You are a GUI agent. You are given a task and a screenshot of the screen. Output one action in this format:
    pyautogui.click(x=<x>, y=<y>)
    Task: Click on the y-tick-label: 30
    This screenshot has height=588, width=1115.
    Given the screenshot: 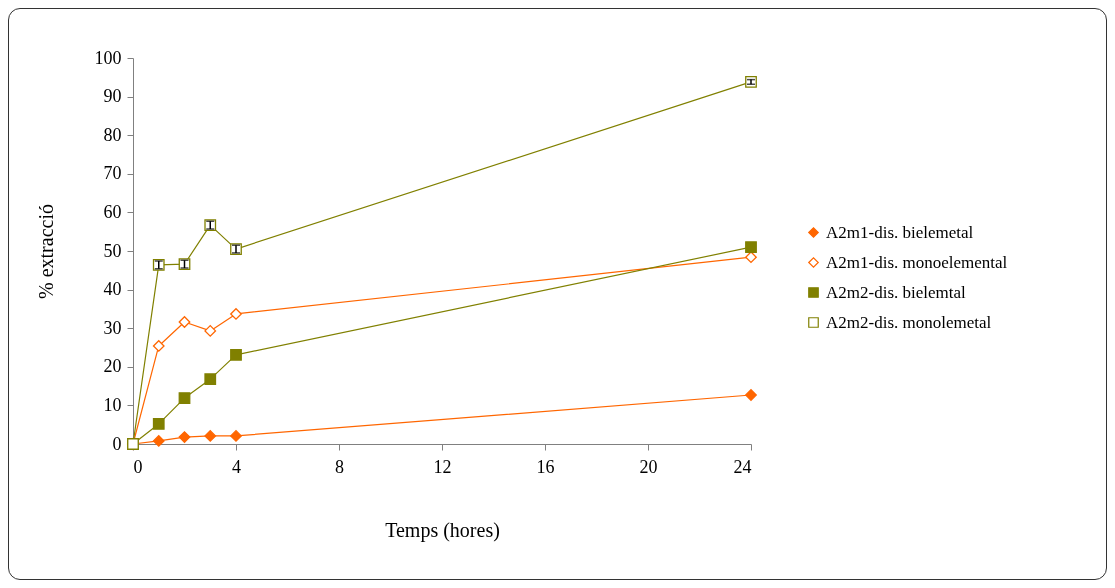 What is the action you would take?
    pyautogui.click(x=112, y=327)
    